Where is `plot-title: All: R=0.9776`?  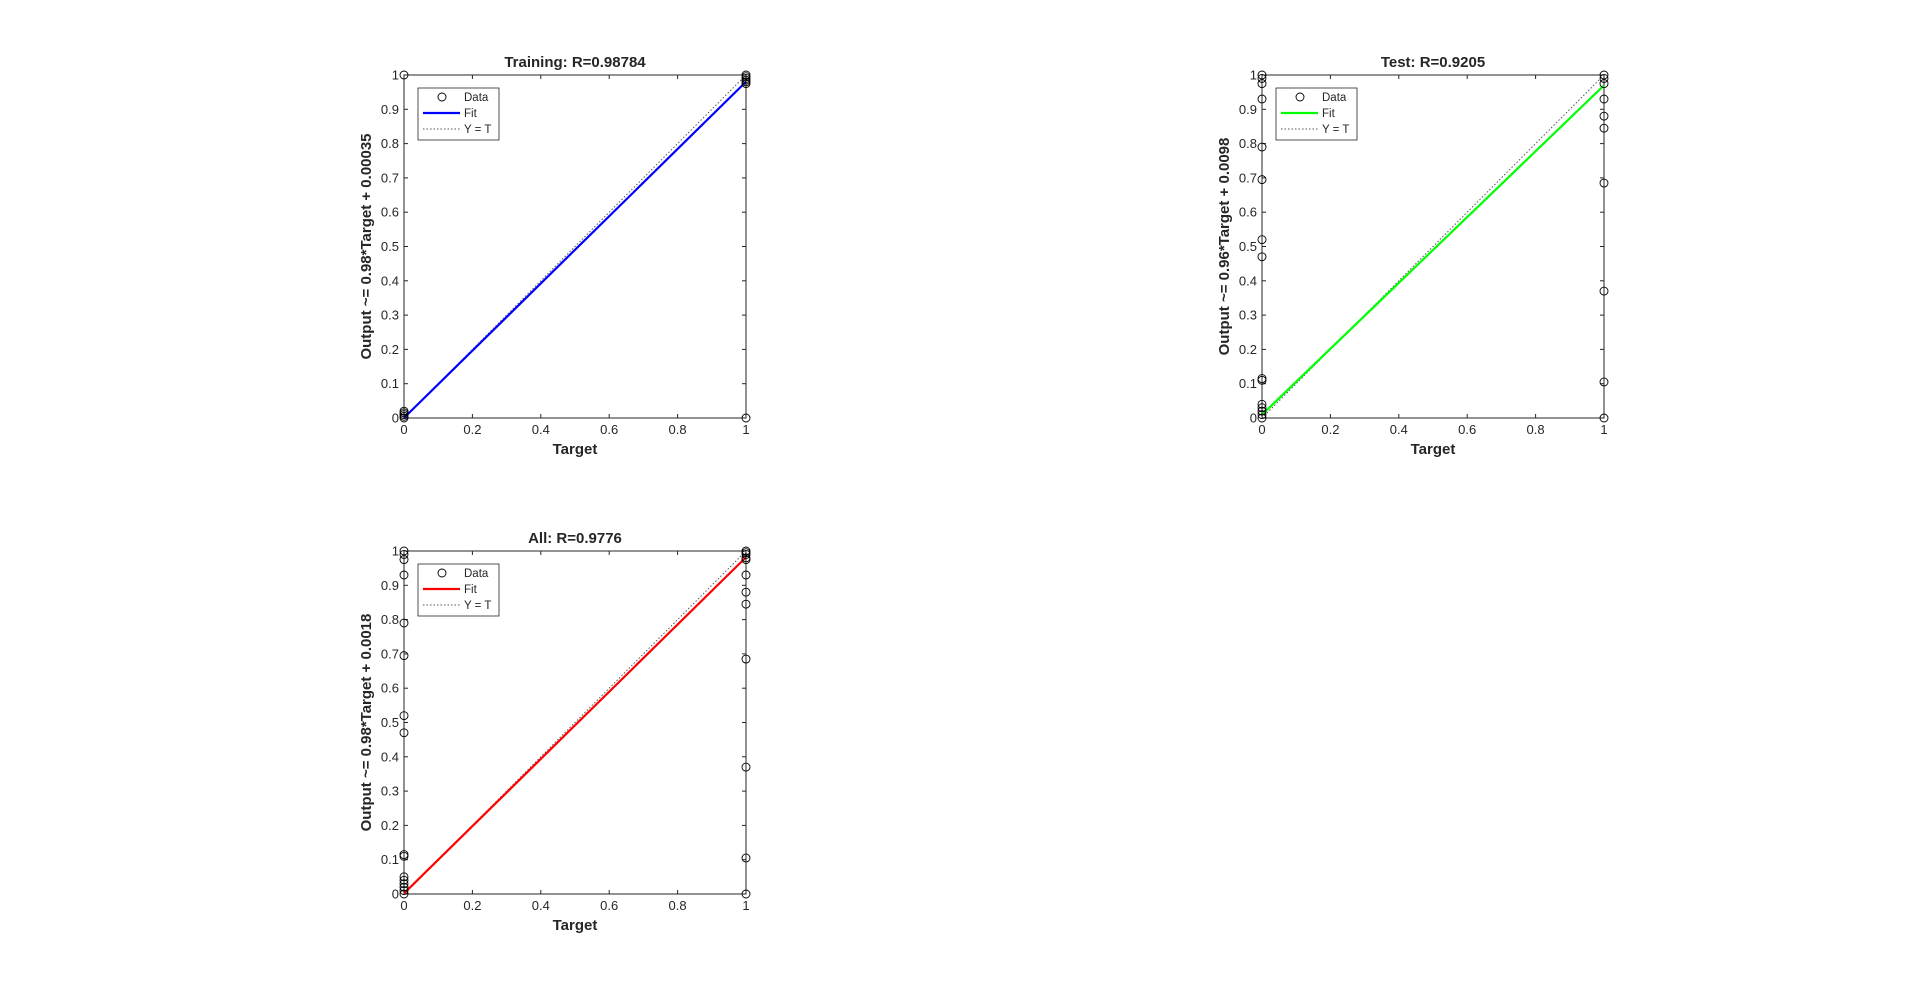 plot-title: All: R=0.9776 is located at coordinates (575, 538).